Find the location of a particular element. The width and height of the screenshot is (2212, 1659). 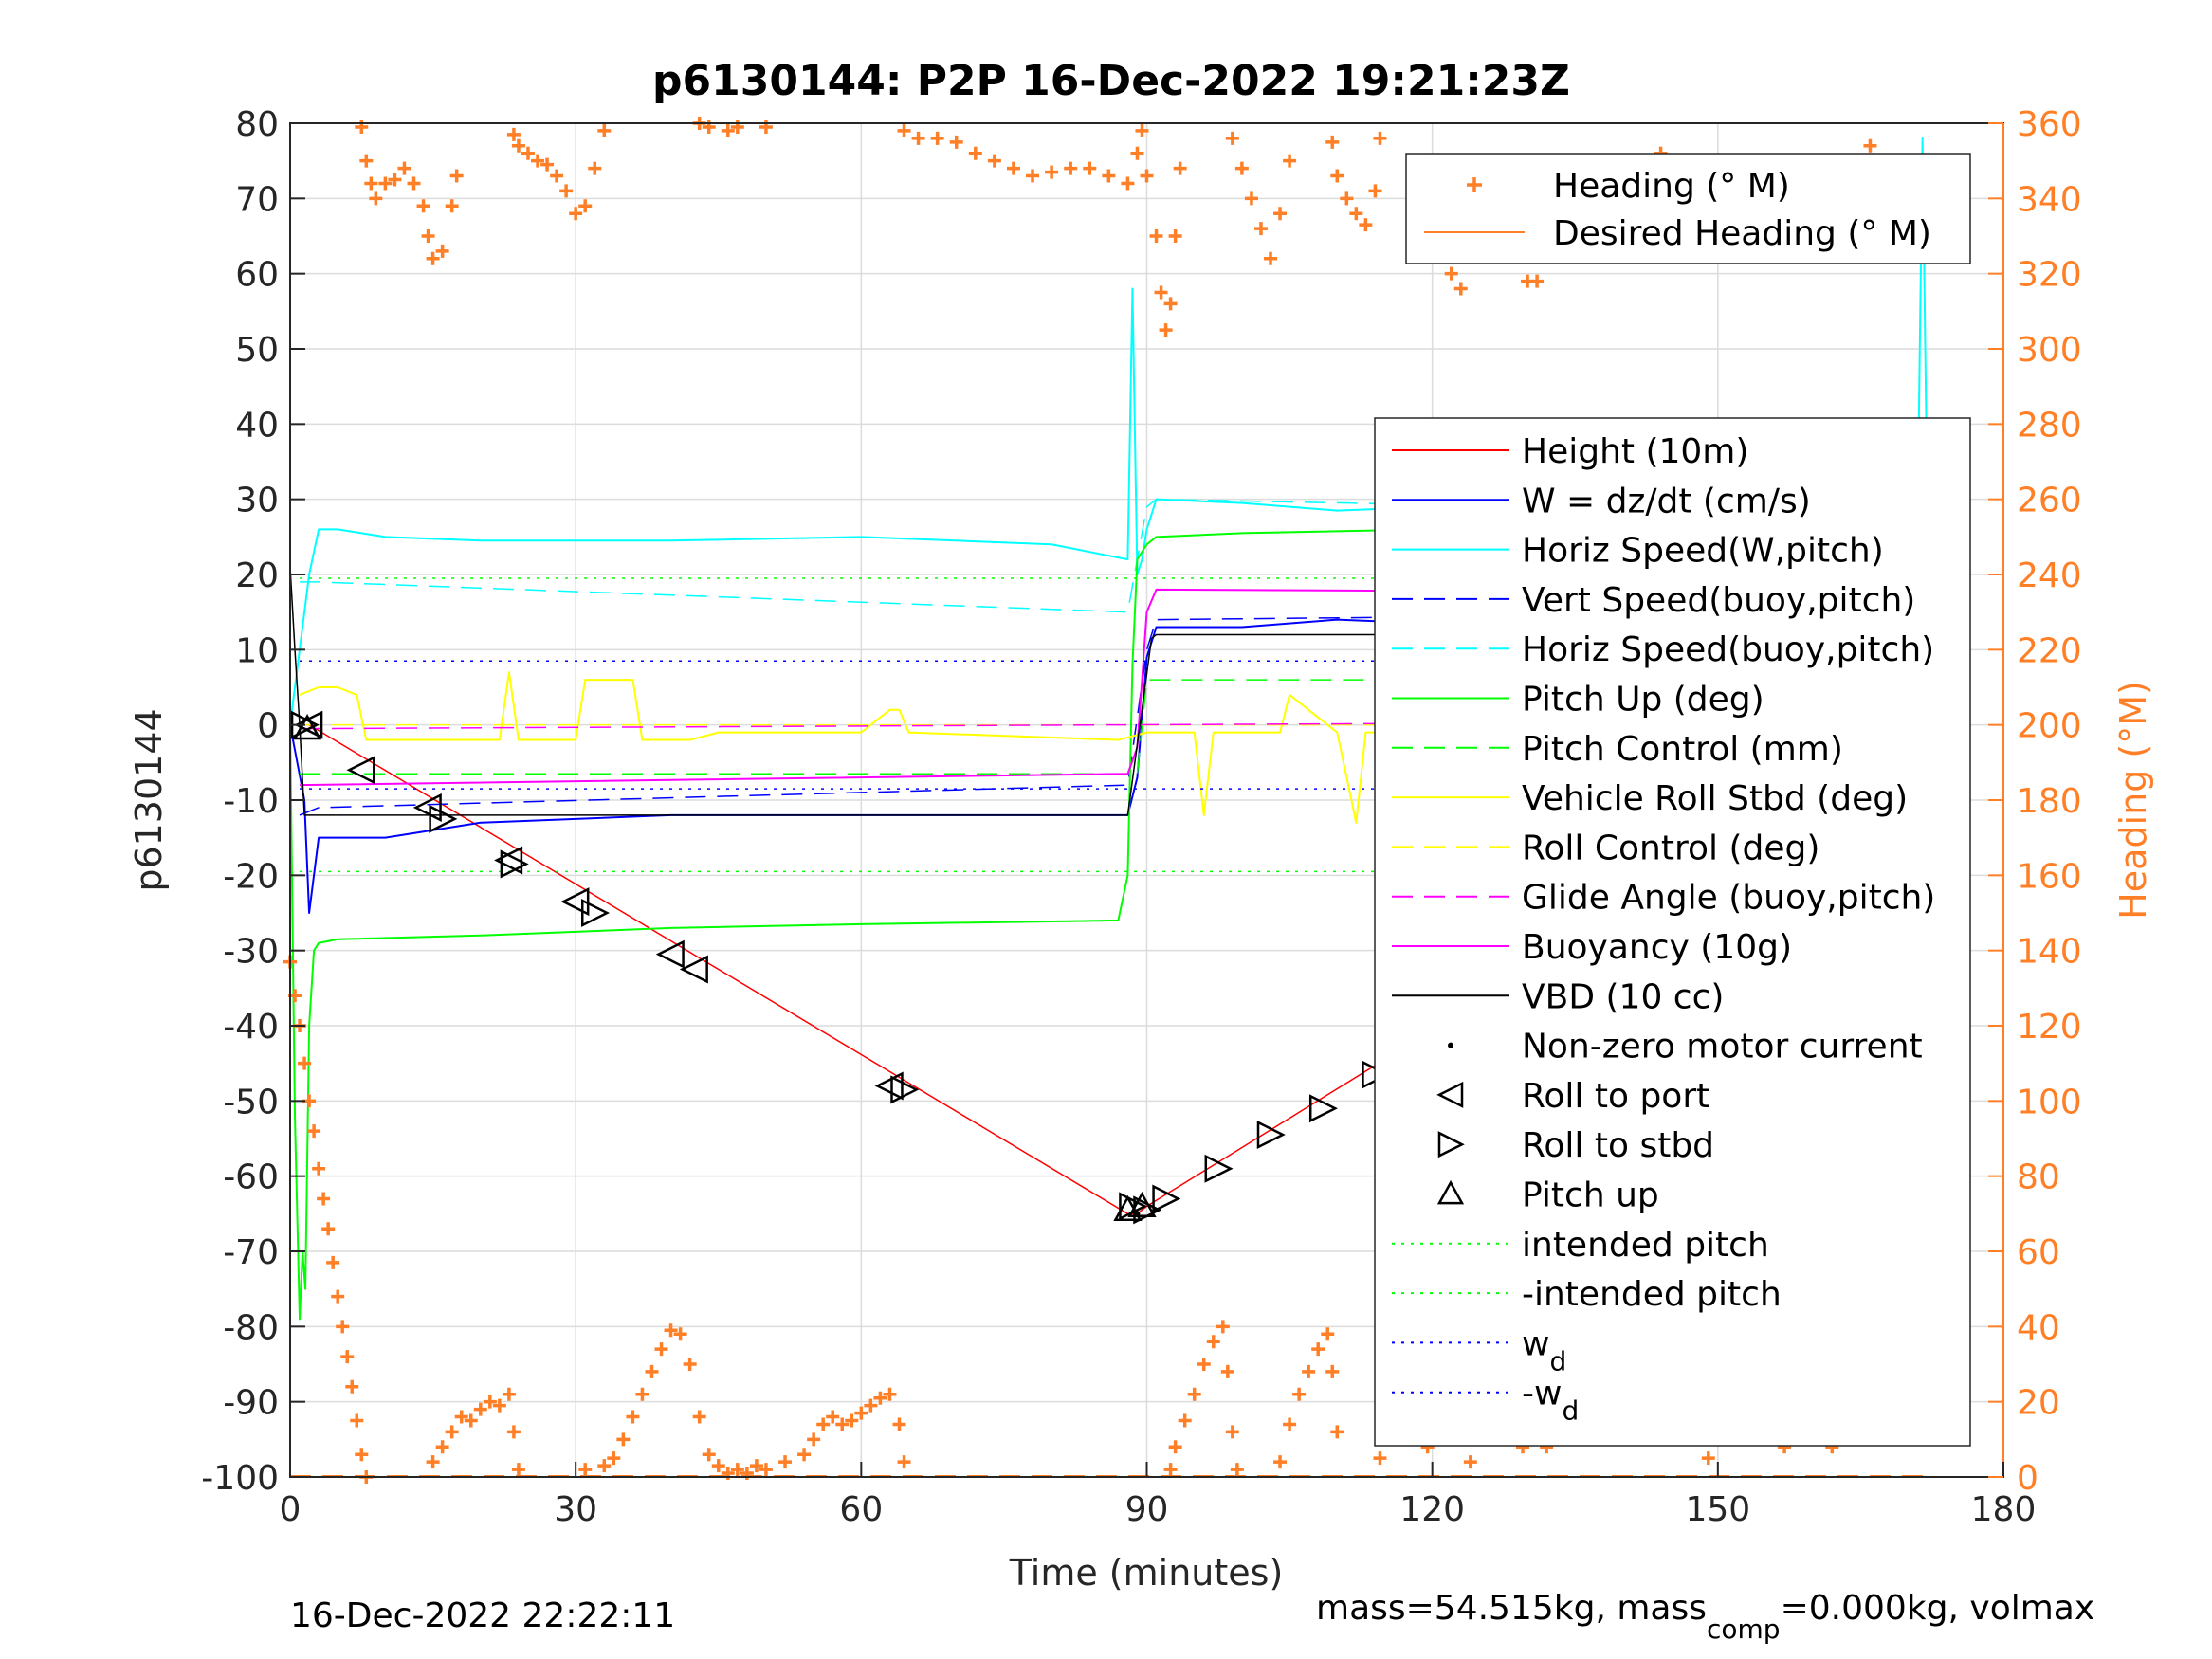

legend-label: Horiz Speed(W,pitch) is located at coordinates (1703, 551).